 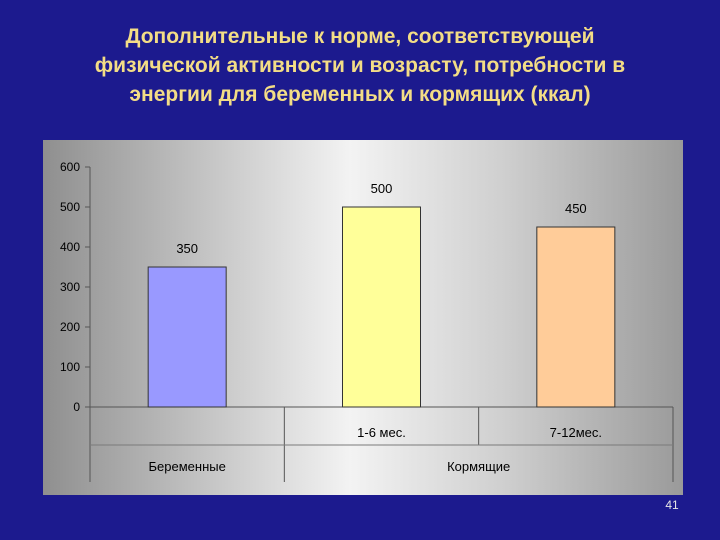 What do you see at coordinates (70, 247) in the screenshot?
I see `y-tick-label: 400` at bounding box center [70, 247].